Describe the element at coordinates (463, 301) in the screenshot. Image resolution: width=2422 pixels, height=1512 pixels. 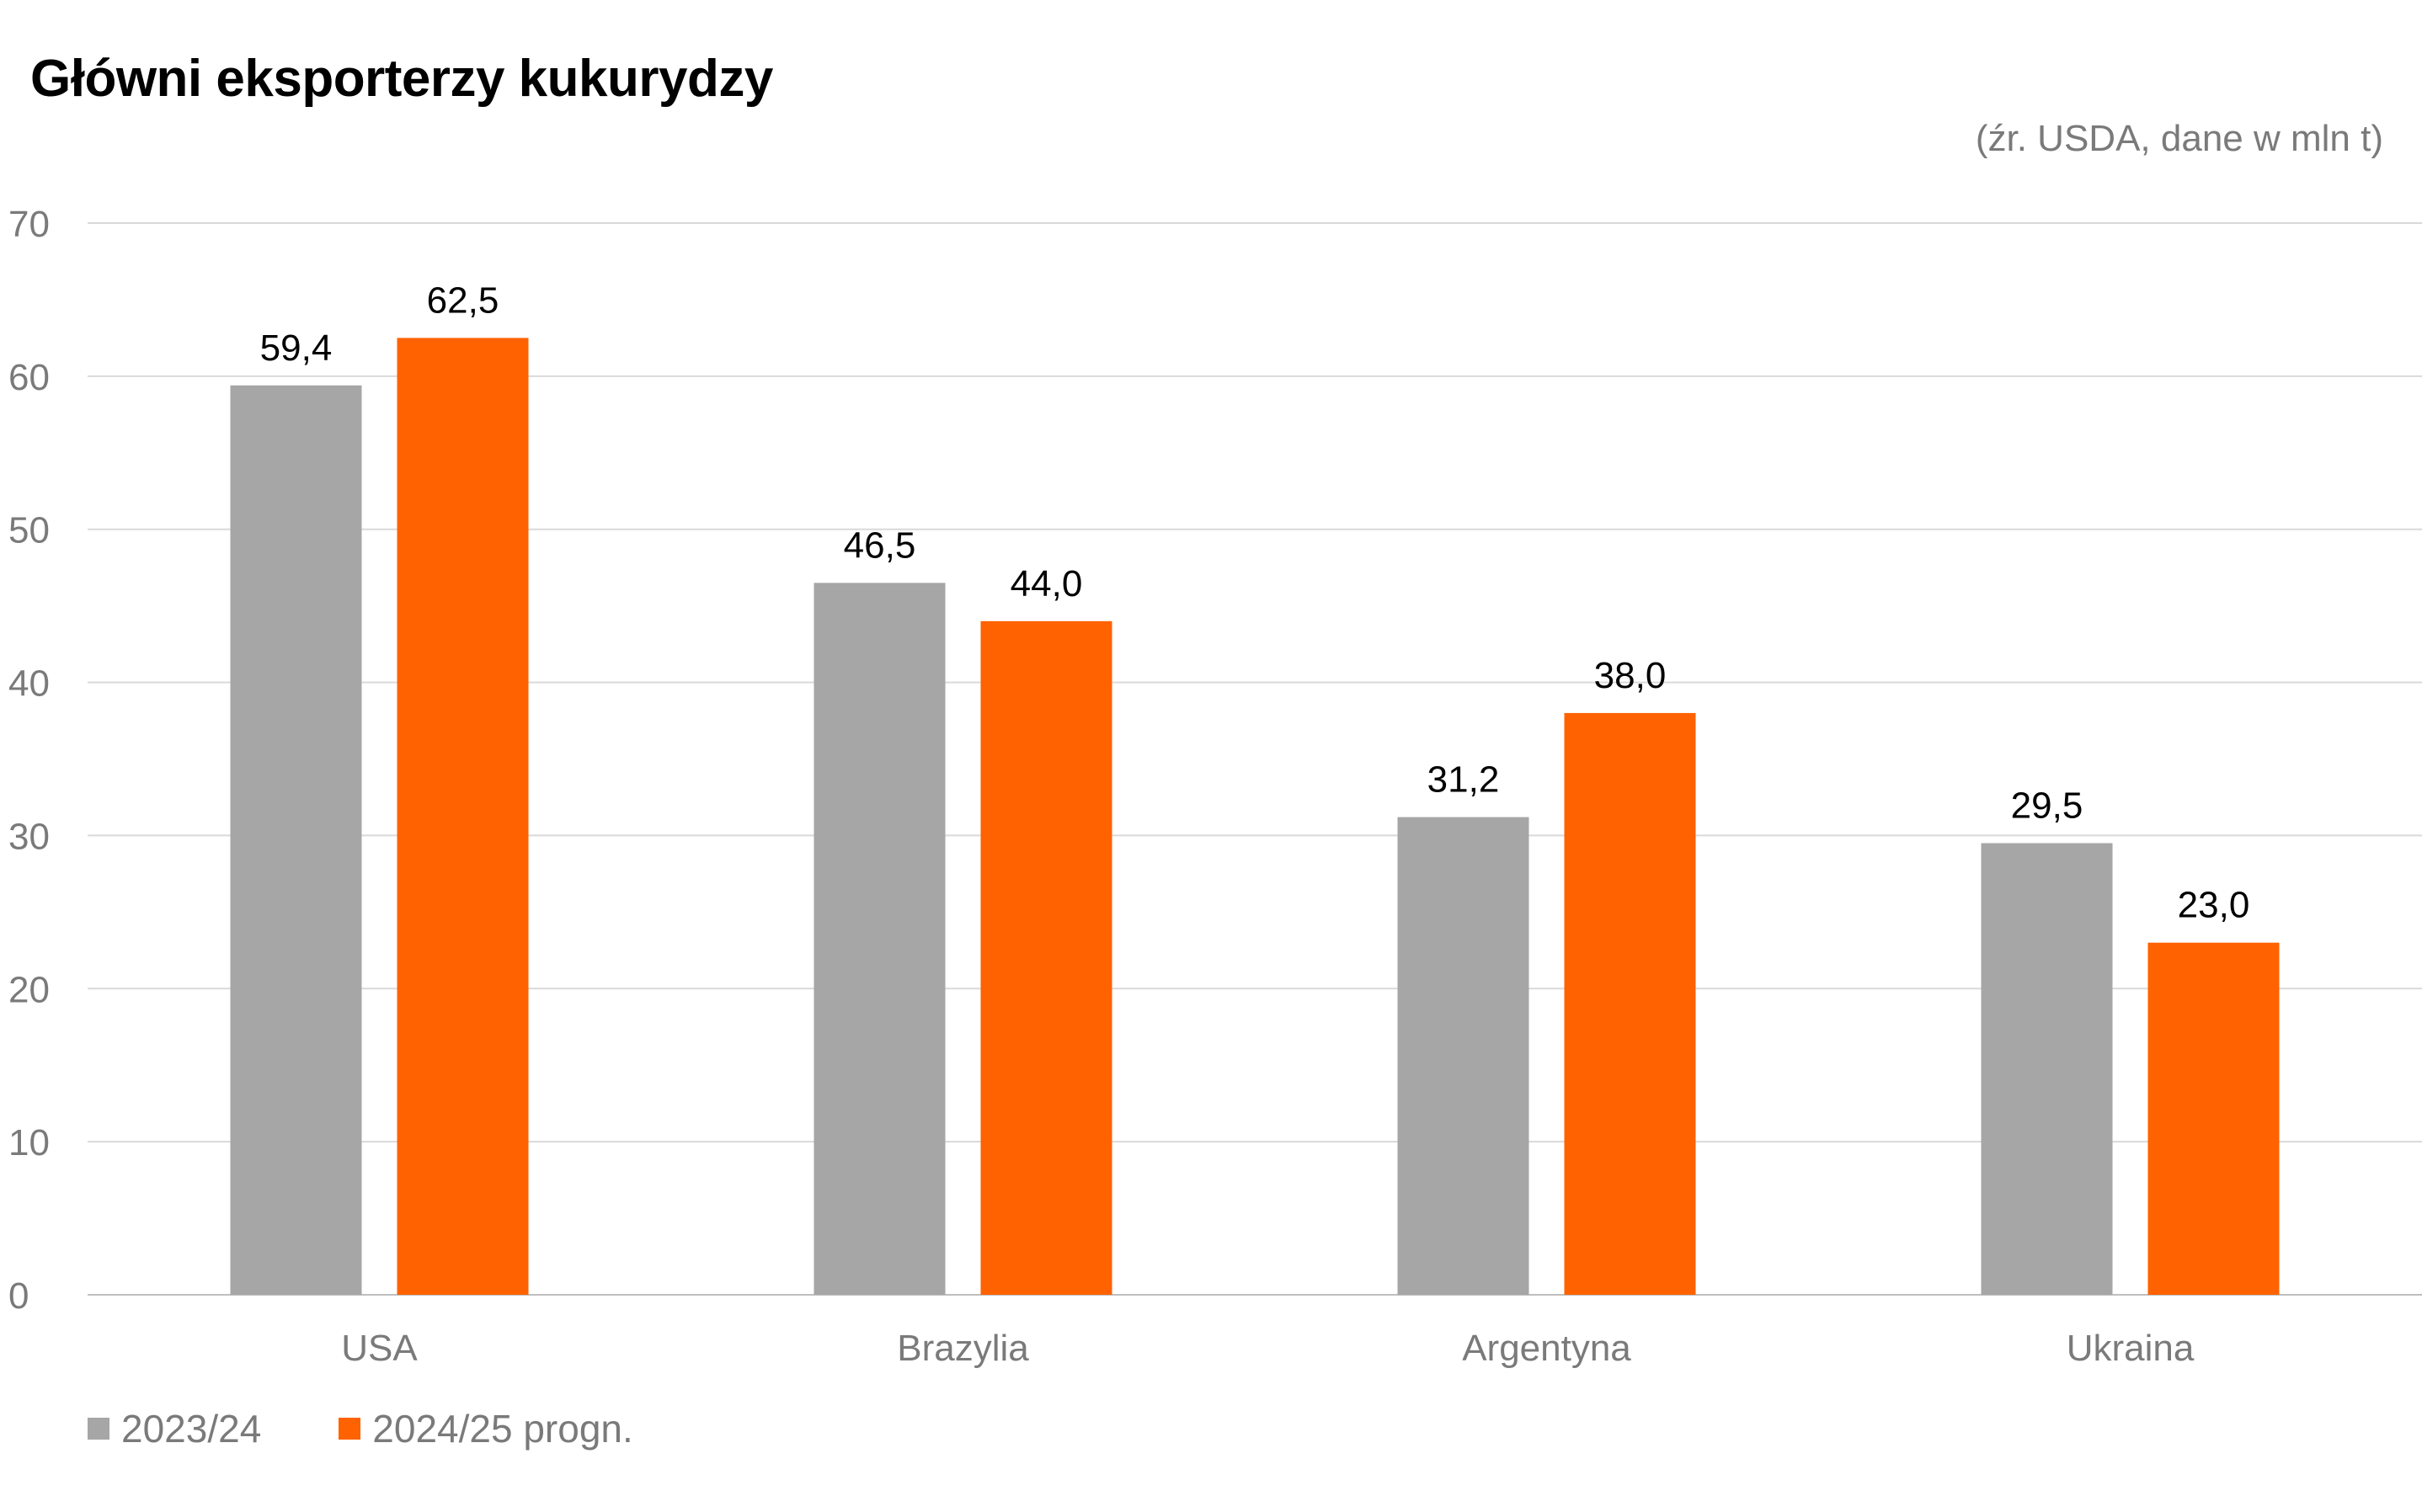
I see `data-label: 62,5` at that location.